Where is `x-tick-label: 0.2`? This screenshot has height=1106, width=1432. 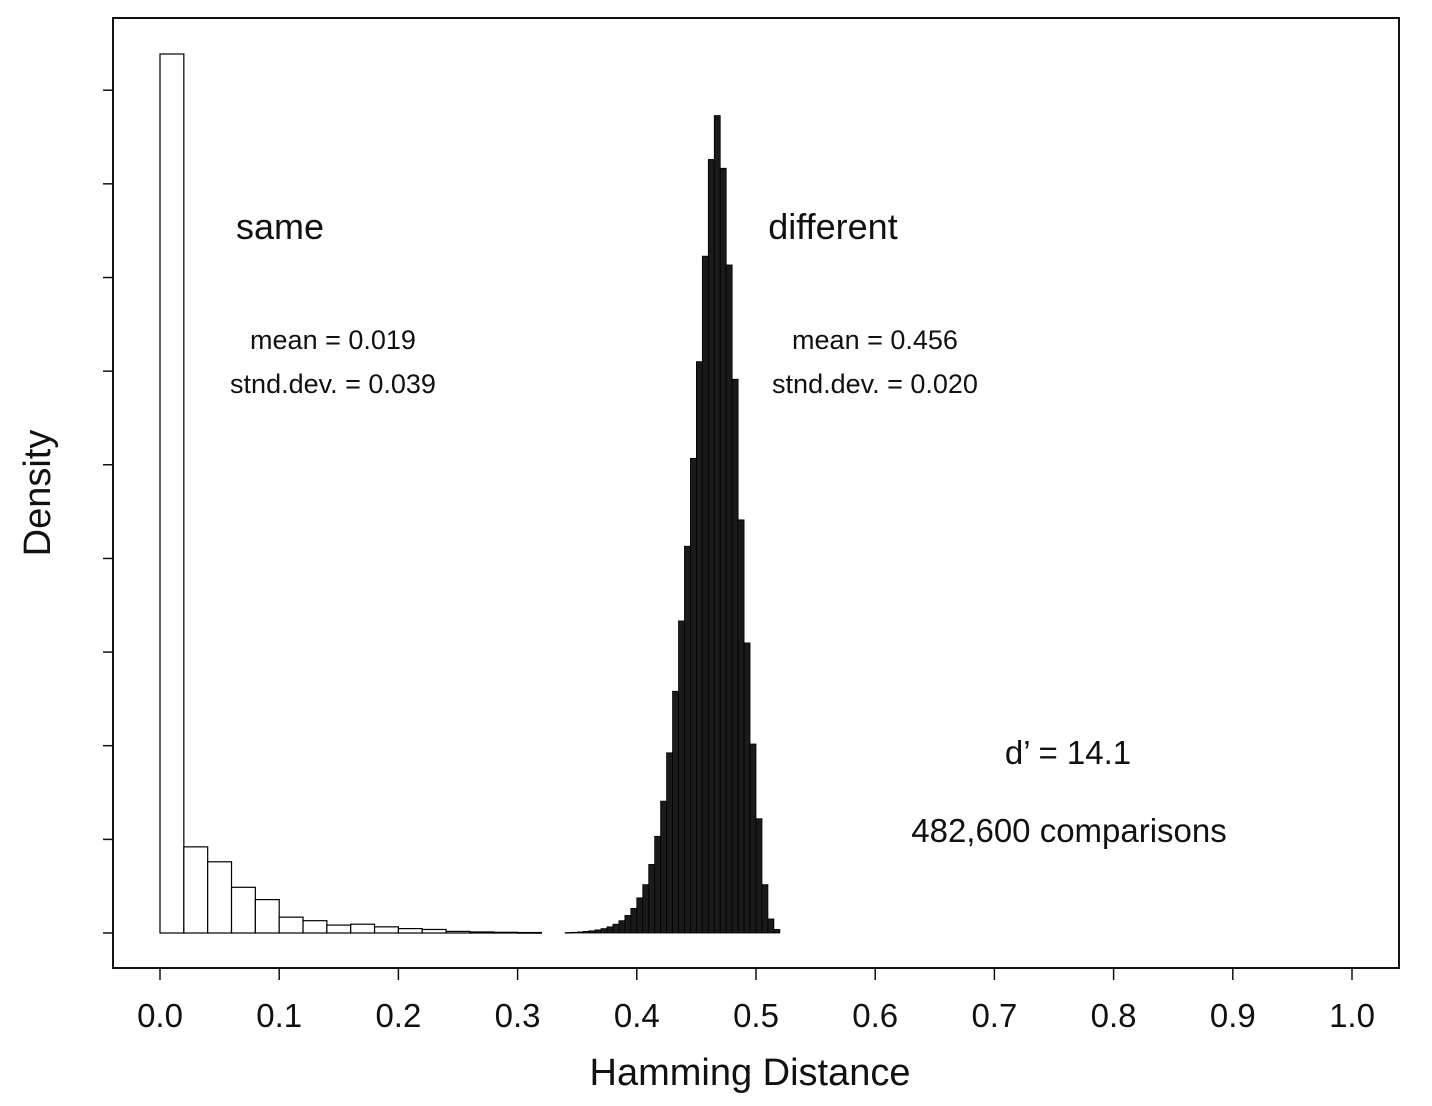 x-tick-label: 0.2 is located at coordinates (398, 1015).